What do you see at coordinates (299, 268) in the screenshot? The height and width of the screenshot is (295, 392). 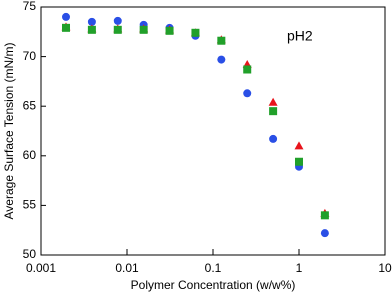 I see `x-tick-label: 1` at bounding box center [299, 268].